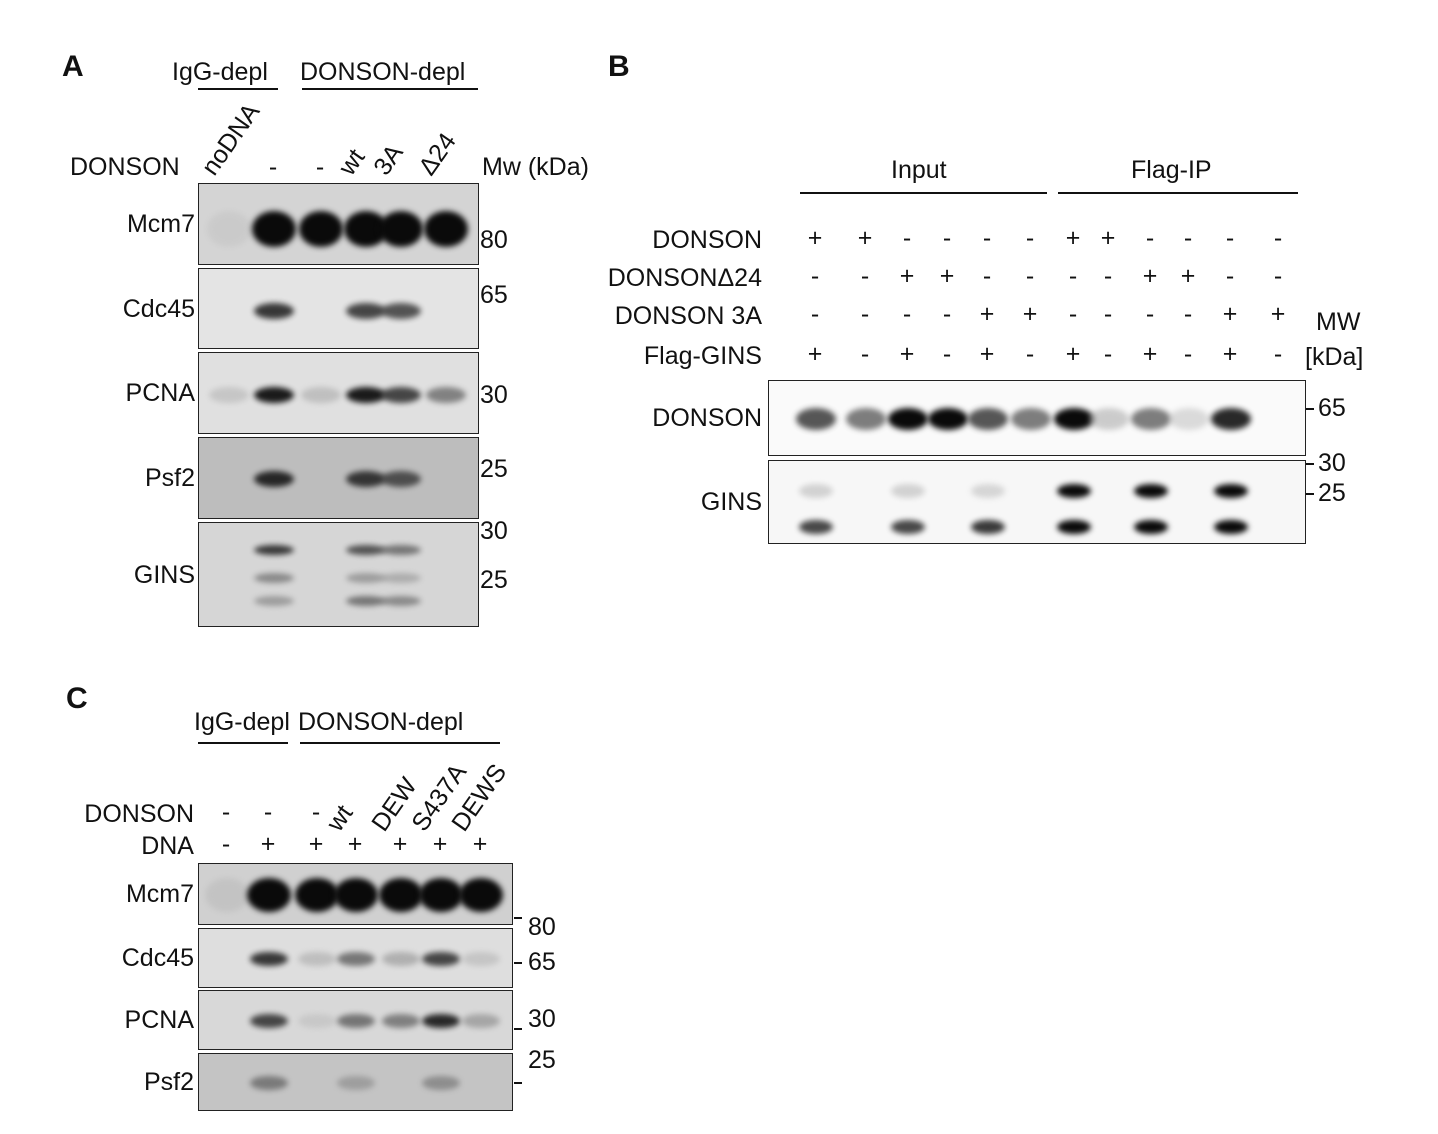 This screenshot has height=1134, width=1438. I want to click on row-label: DONSON 3A, so click(688, 316).